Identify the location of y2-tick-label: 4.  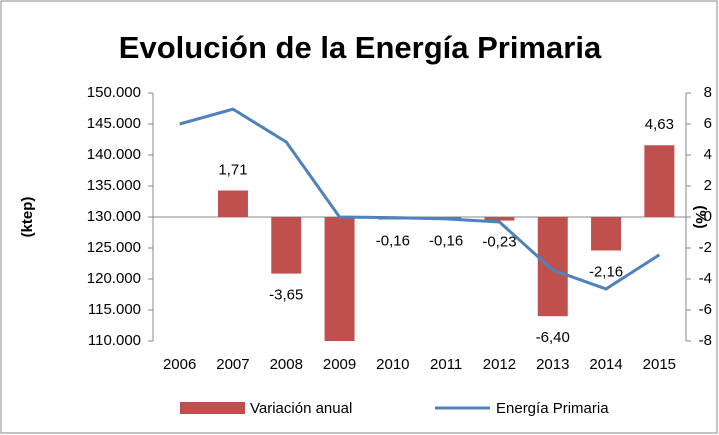
(708, 154).